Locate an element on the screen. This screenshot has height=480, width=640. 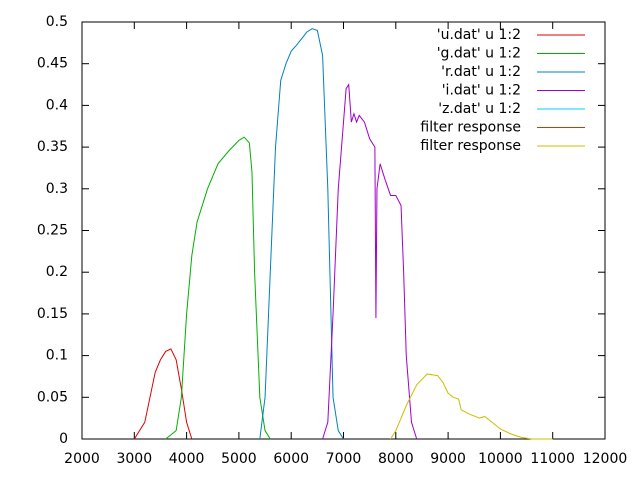
y-tick-label: 0.35 is located at coordinates (52, 147).